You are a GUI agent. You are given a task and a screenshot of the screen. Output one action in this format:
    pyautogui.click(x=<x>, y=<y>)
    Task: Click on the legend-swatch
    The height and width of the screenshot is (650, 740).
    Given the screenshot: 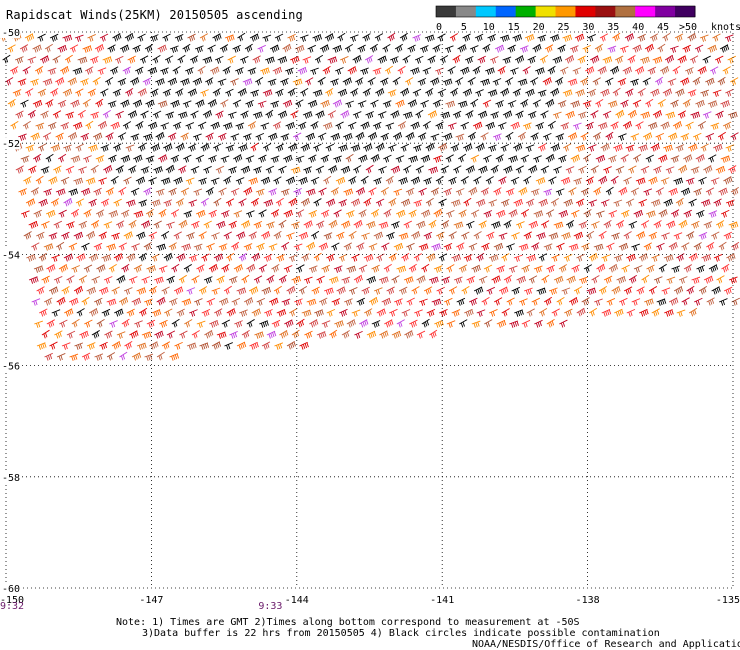 What is the action you would take?
    pyautogui.click(x=605, y=11)
    